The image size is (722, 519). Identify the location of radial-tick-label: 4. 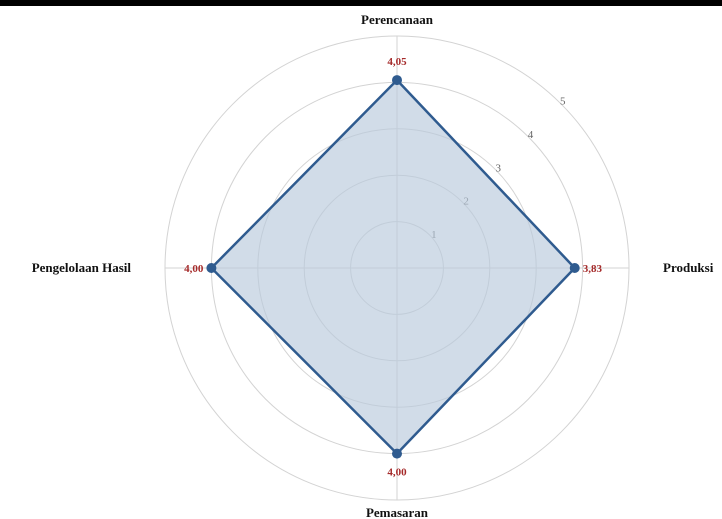
(531, 135).